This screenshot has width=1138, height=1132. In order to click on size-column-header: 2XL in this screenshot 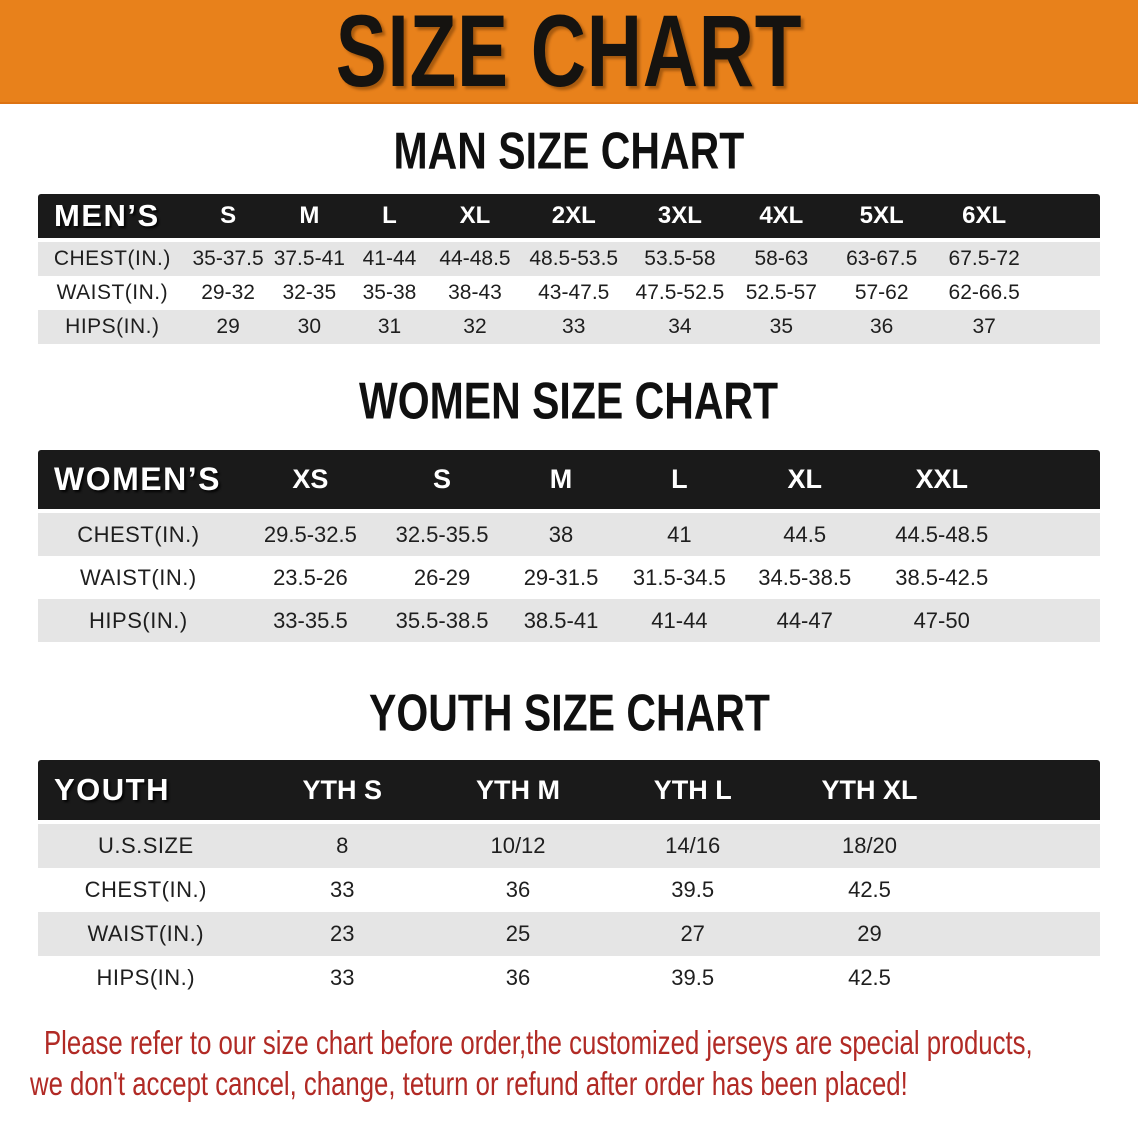, I will do `click(574, 218)`.